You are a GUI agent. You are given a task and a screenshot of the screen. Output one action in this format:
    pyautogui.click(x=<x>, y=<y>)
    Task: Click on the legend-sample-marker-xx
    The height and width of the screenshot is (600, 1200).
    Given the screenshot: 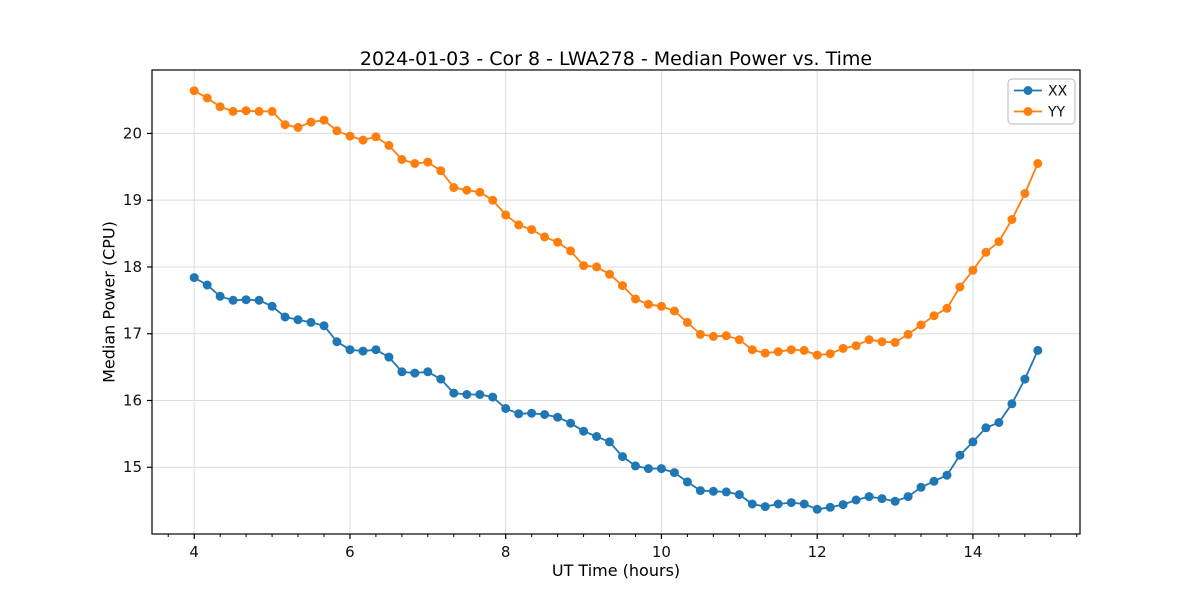 What is the action you would take?
    pyautogui.click(x=1028, y=90)
    